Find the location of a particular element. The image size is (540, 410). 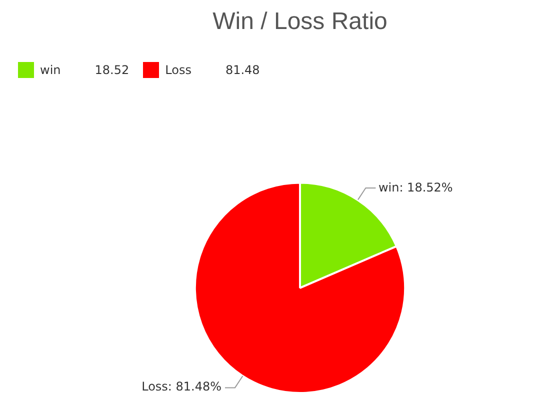

data-label: Loss: 81.48% is located at coordinates (182, 387).